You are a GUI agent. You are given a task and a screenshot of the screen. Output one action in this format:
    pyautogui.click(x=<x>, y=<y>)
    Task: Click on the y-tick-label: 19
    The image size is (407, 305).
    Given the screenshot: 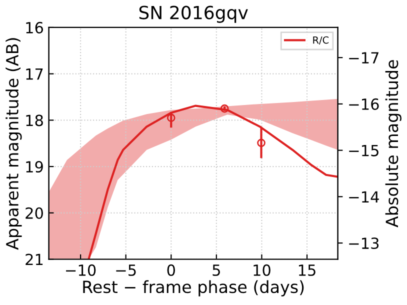 What is the action you would take?
    pyautogui.click(x=34, y=166)
    